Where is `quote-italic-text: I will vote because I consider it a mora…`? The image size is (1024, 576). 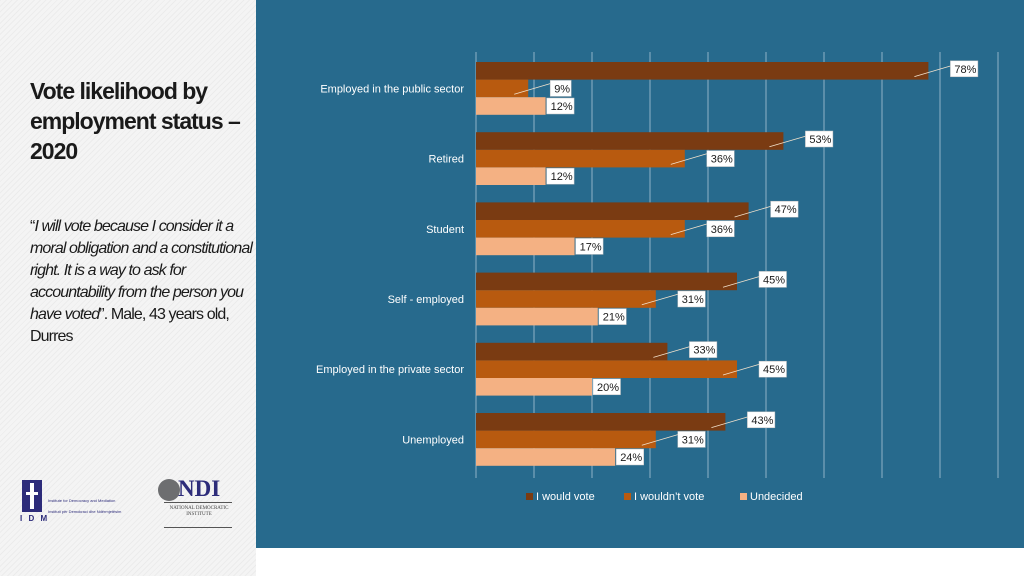 quote-italic-text: I will vote because I consider it a mora… is located at coordinates (141, 270).